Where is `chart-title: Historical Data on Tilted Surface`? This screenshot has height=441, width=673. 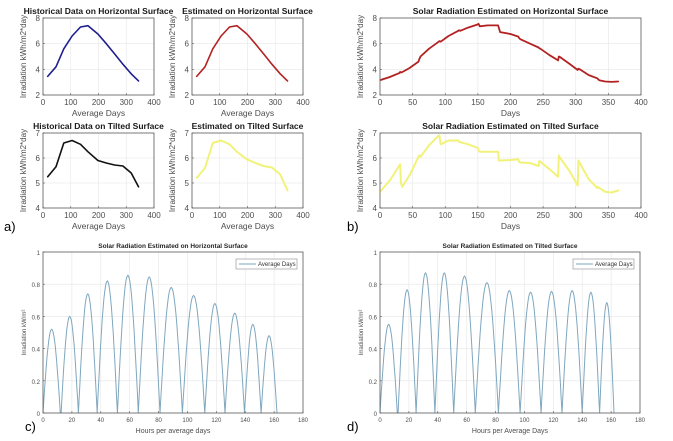
chart-title: Historical Data on Tilted Surface is located at coordinates (98, 126).